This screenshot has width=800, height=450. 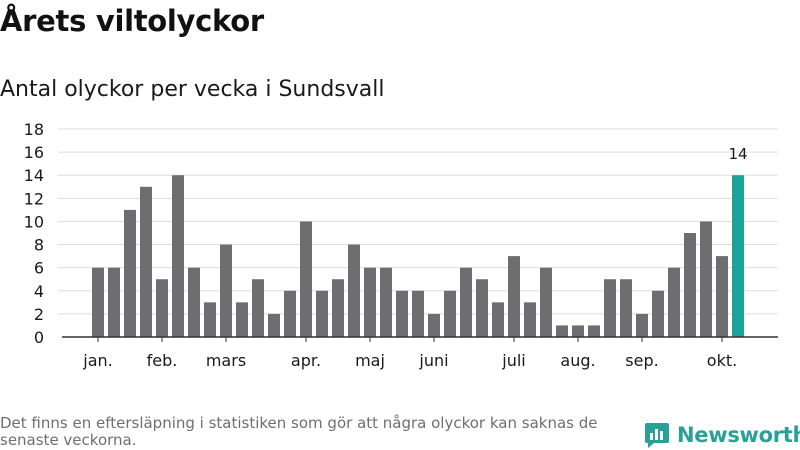 I want to click on newsworthy-logo: Newsworthy, so click(x=722, y=435).